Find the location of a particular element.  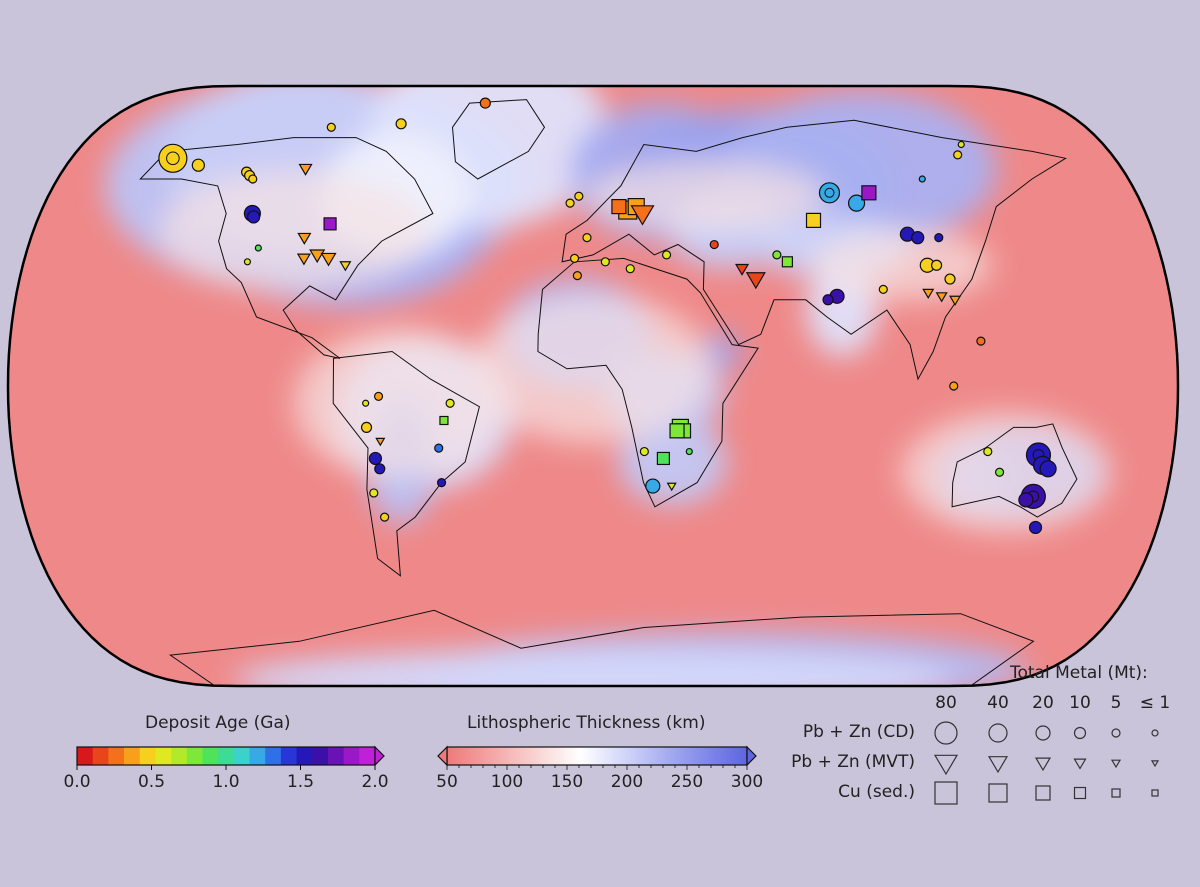

thickness-tick-label: 250 is located at coordinates (687, 782).